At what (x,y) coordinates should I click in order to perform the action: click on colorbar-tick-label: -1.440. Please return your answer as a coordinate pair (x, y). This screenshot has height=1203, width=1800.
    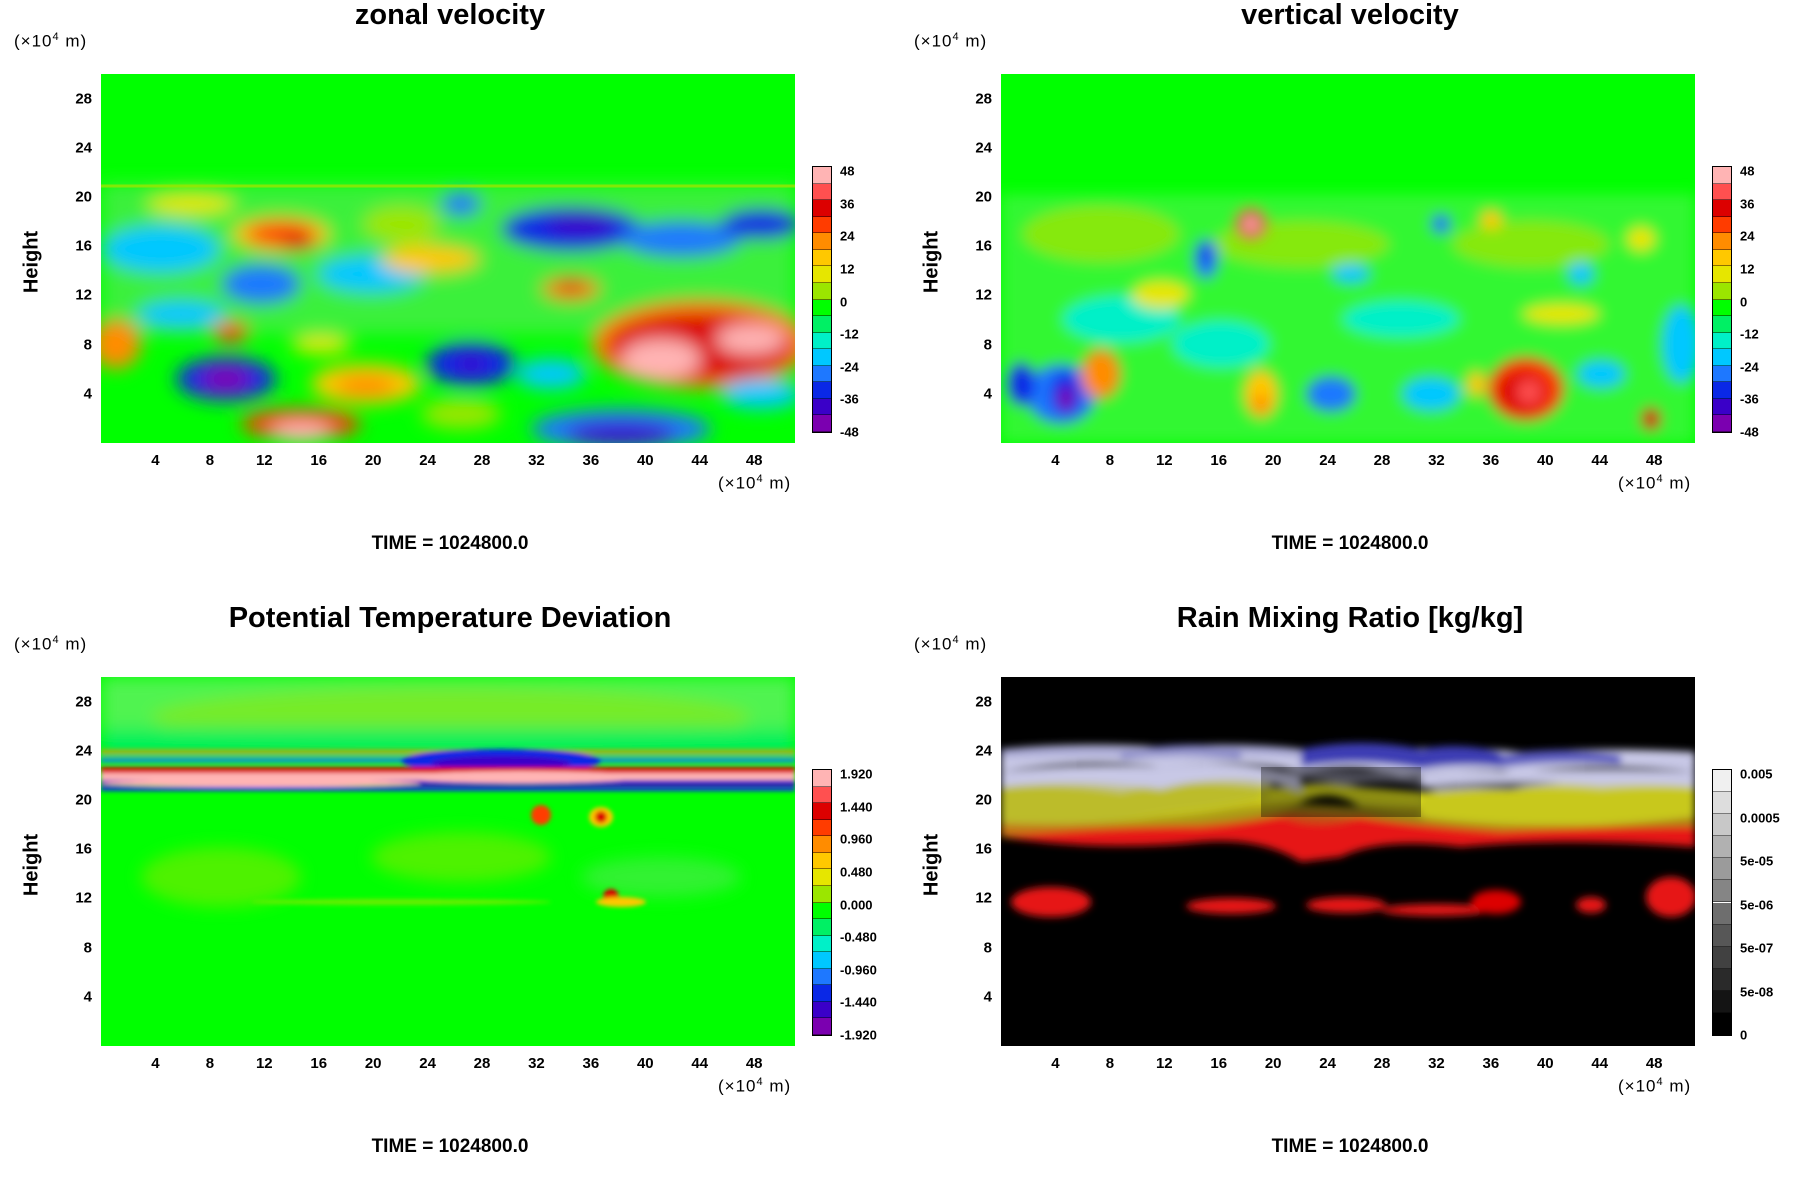
    Looking at the image, I should click on (858, 1002).